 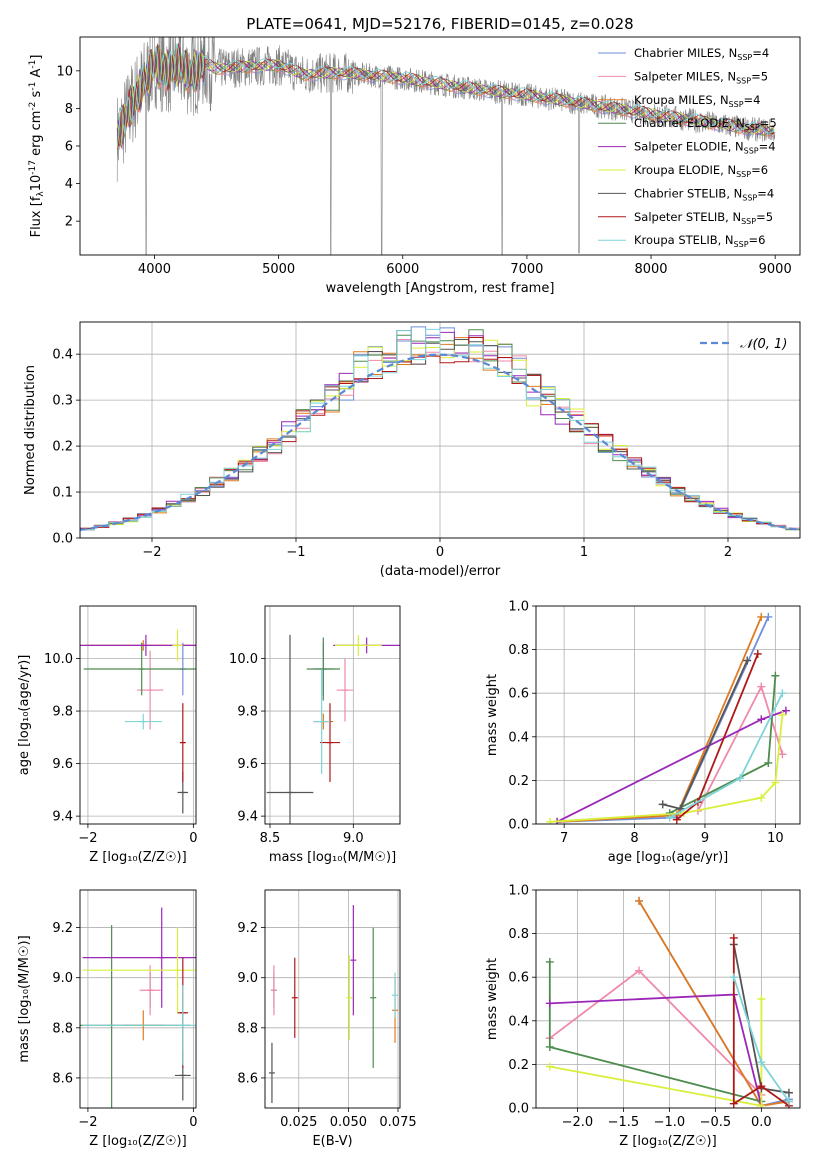 I want to click on x-axis-label: (data-model)/error, so click(x=440, y=571).